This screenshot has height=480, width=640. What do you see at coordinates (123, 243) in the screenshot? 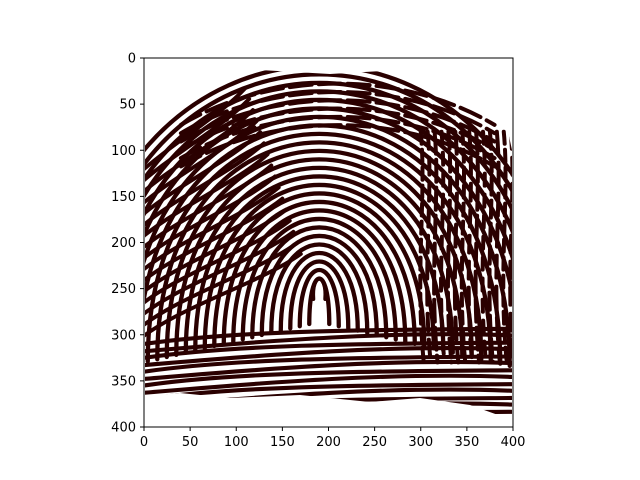
I see `y-tick-label: 200` at bounding box center [123, 243].